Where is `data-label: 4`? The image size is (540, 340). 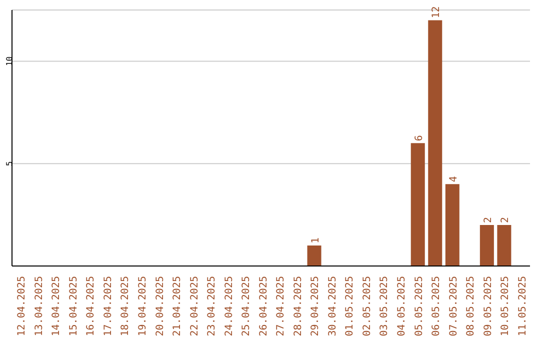
data-label: 4 is located at coordinates (454, 179).